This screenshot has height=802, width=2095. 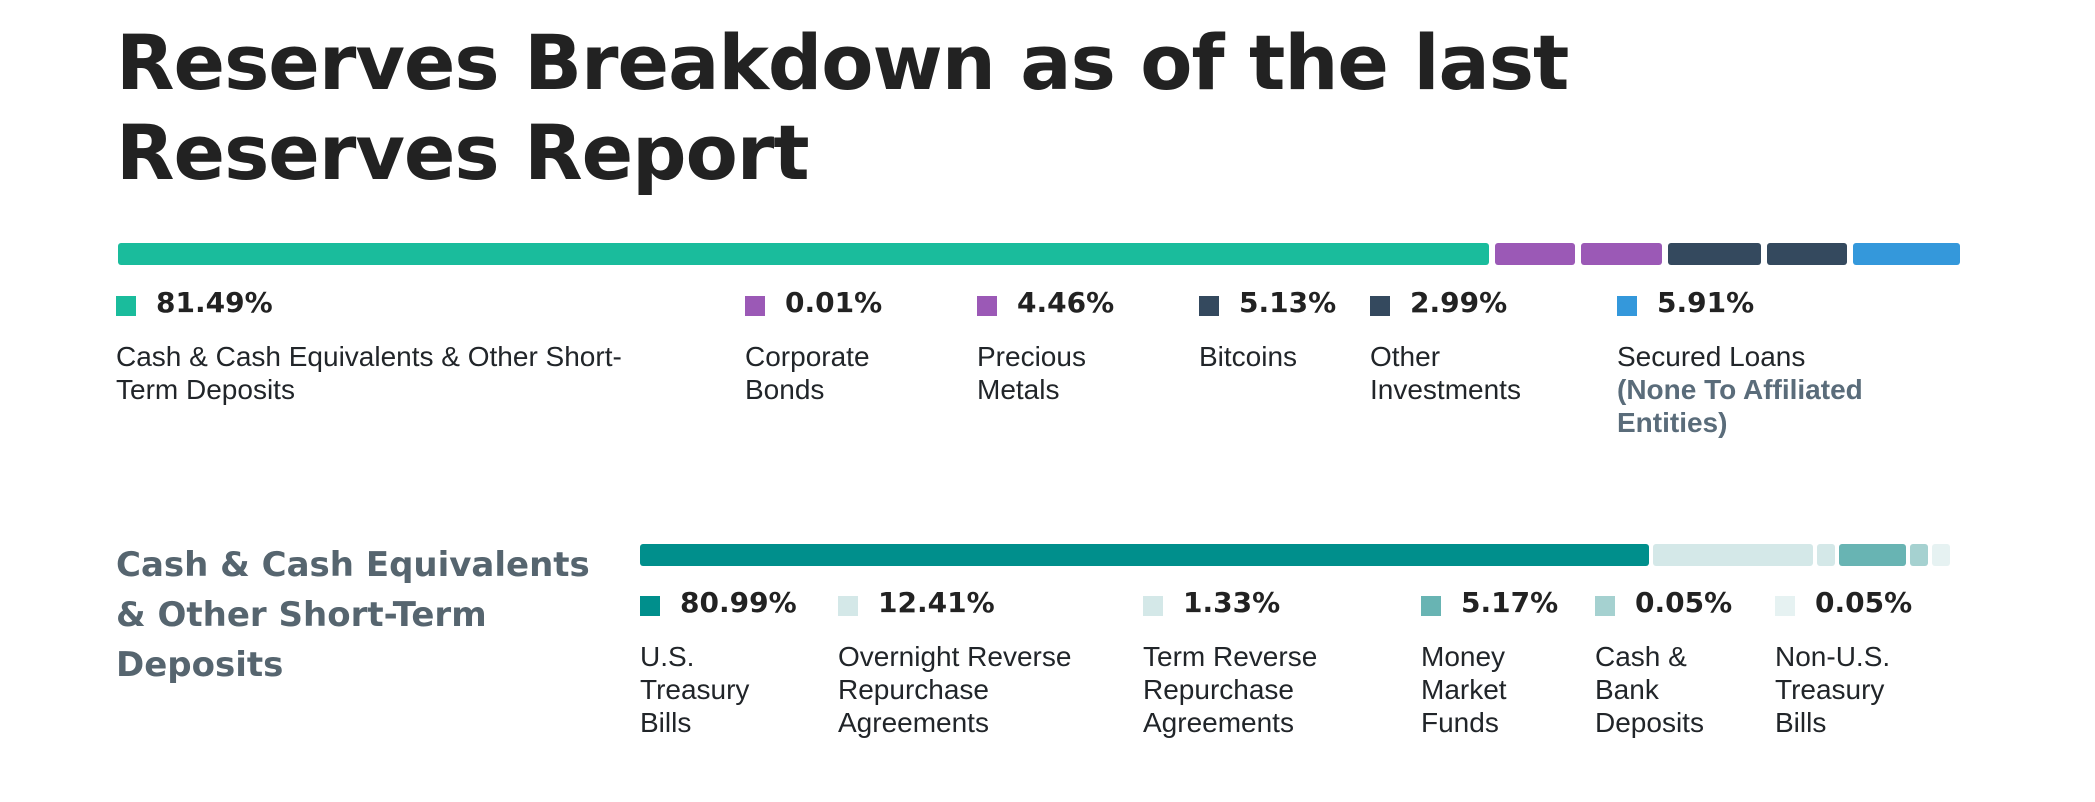 What do you see at coordinates (1806, 254) in the screenshot?
I see `bar-segment-other-investments` at bounding box center [1806, 254].